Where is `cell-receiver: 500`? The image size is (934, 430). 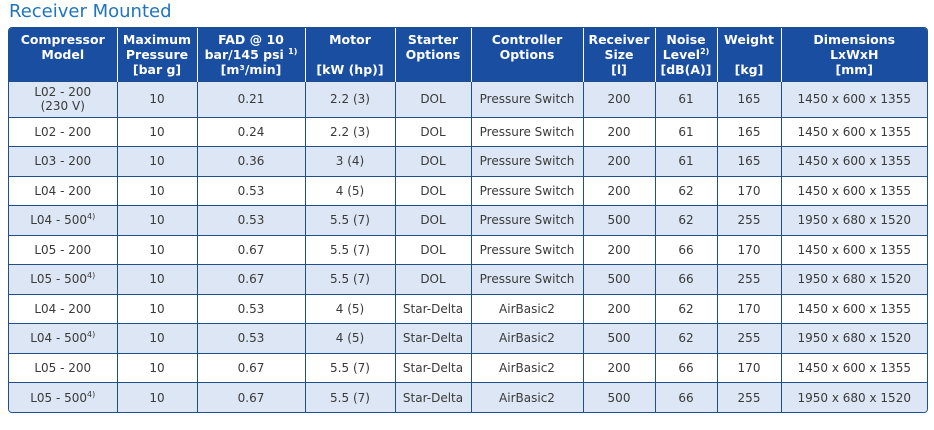
cell-receiver: 500 is located at coordinates (618, 338).